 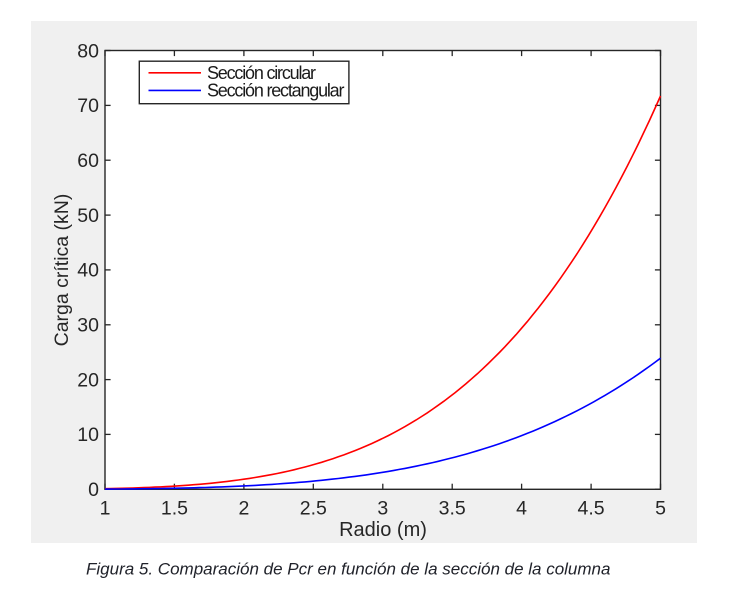 What do you see at coordinates (88, 216) in the screenshot?
I see `svg-text: 50` at bounding box center [88, 216].